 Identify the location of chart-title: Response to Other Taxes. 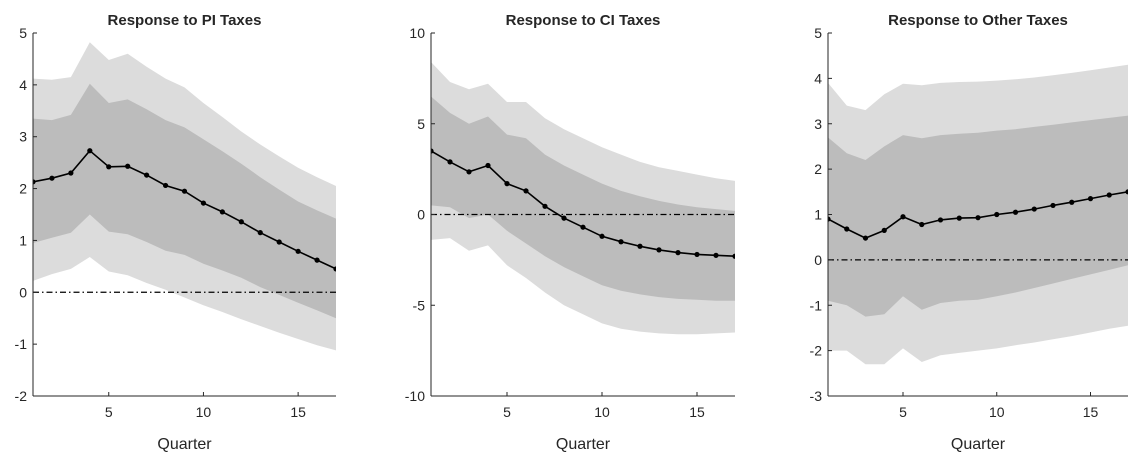
(978, 20).